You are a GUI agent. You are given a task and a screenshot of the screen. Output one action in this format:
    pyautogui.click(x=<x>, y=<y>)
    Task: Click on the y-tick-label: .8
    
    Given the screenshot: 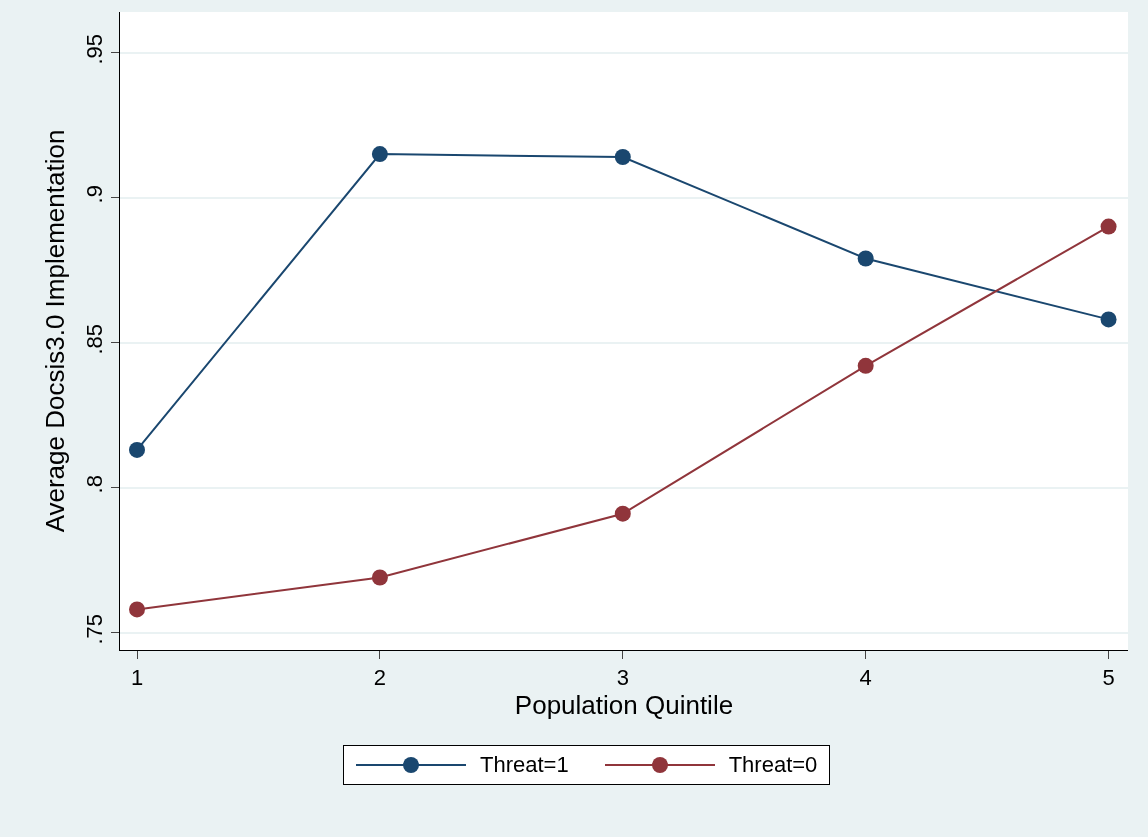 What is the action you would take?
    pyautogui.click(x=95, y=484)
    